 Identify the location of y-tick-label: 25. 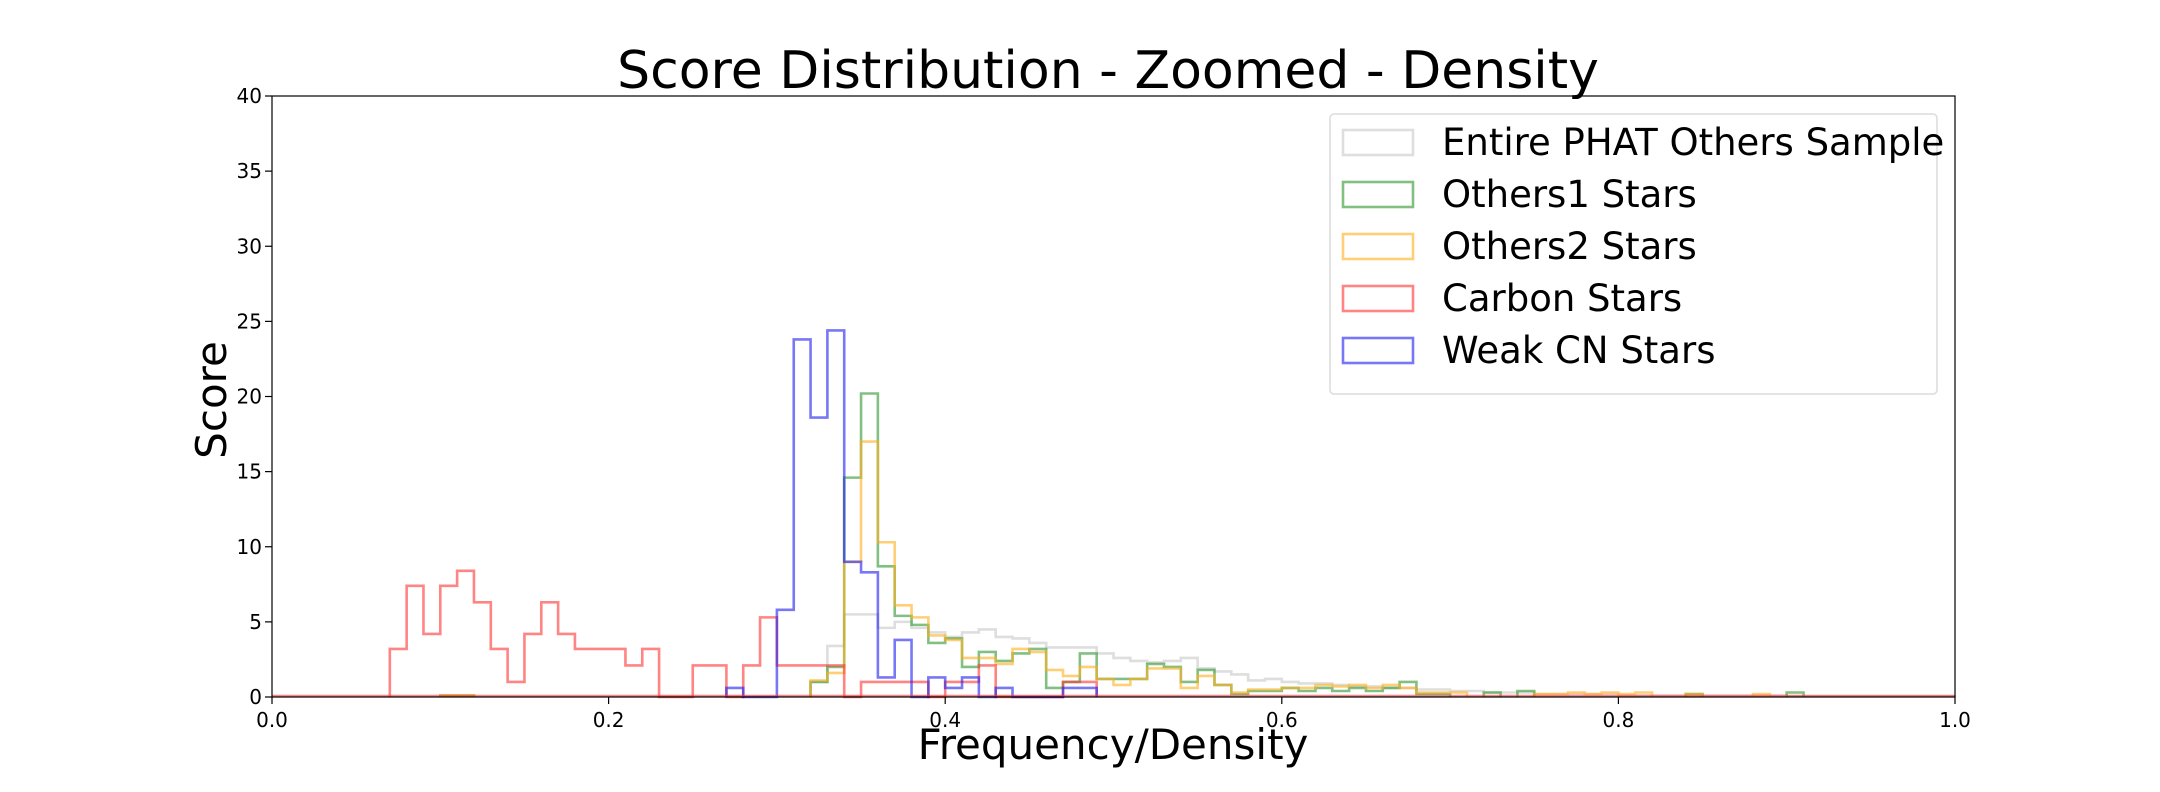
(249, 321).